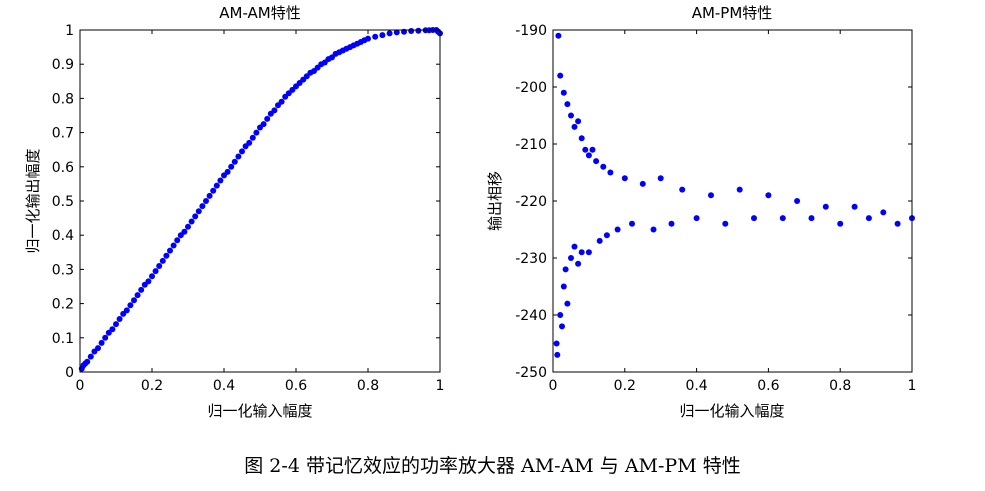 The image size is (985, 491). I want to click on am-am-y-tick-label: 0.1, so click(63, 339).